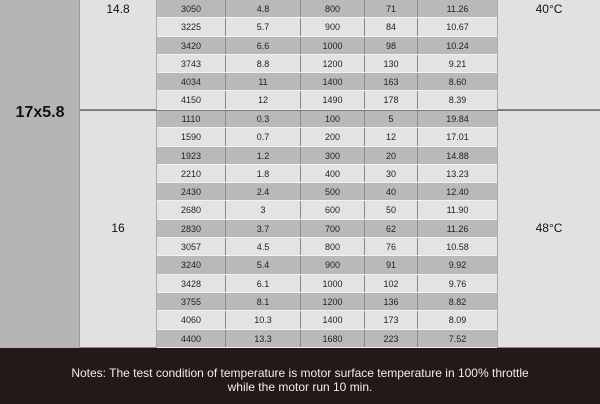  I want to click on table-cell: 130, so click(391, 63).